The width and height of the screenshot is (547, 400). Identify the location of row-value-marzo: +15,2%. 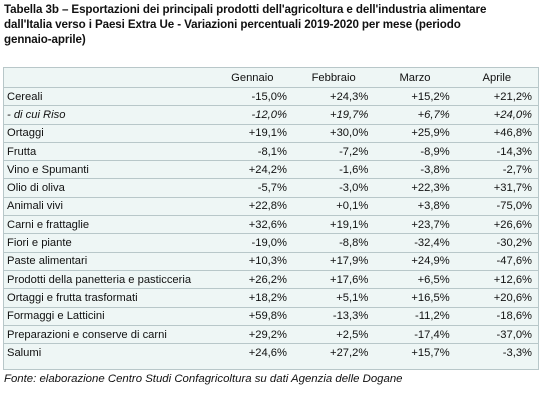
(415, 96).